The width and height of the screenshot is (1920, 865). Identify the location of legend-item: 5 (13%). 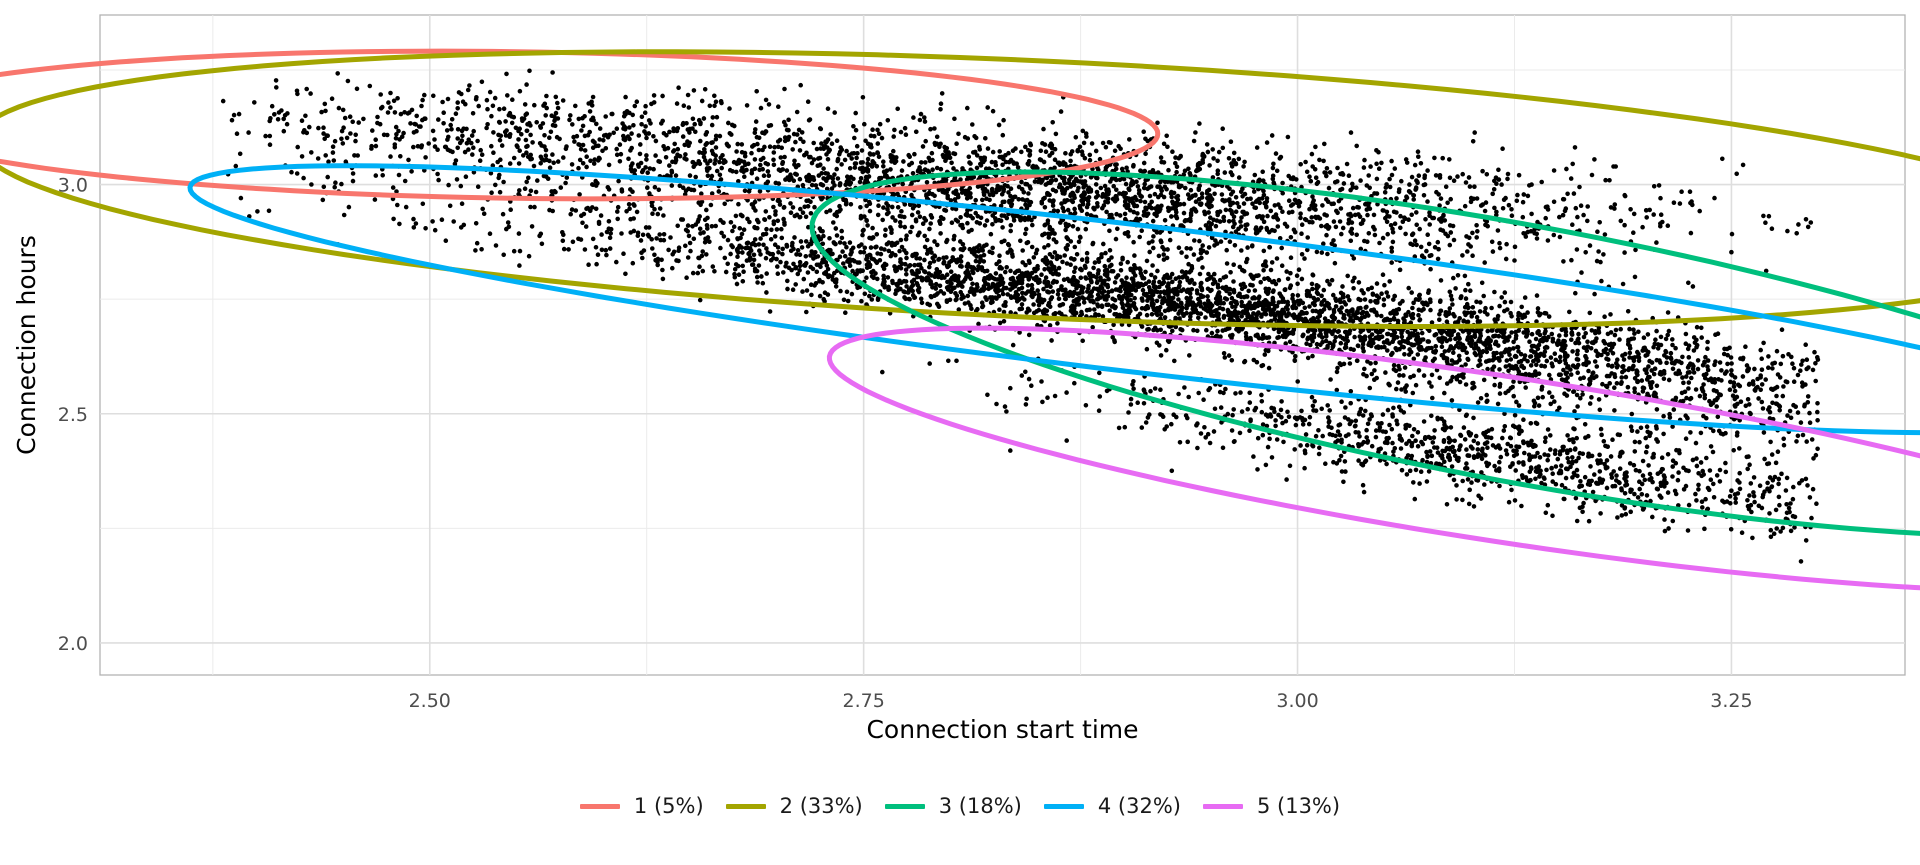
(1271, 806).